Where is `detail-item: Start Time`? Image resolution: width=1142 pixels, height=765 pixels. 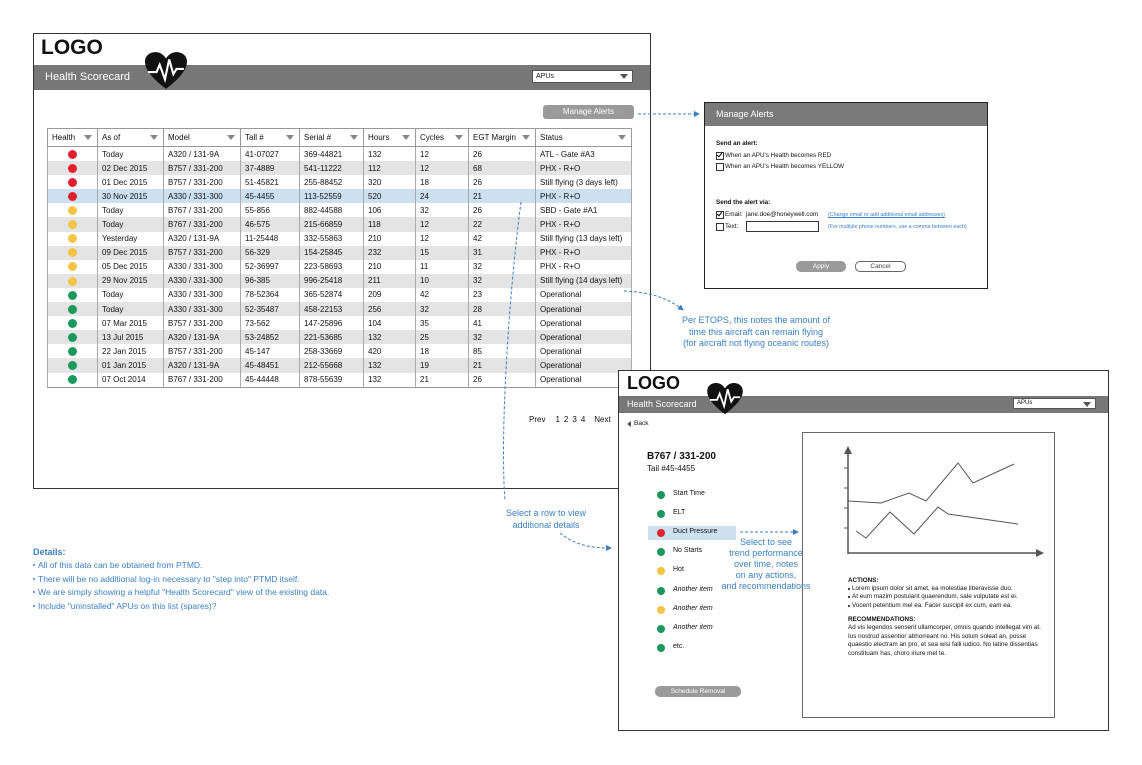 detail-item: Start Time is located at coordinates (689, 493).